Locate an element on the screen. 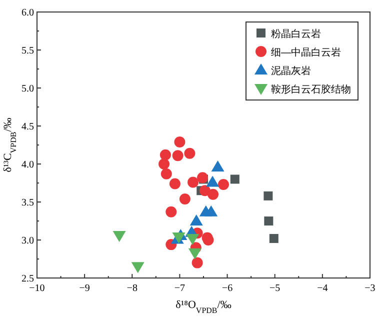  x-tick-label: −3 is located at coordinates (370, 288).